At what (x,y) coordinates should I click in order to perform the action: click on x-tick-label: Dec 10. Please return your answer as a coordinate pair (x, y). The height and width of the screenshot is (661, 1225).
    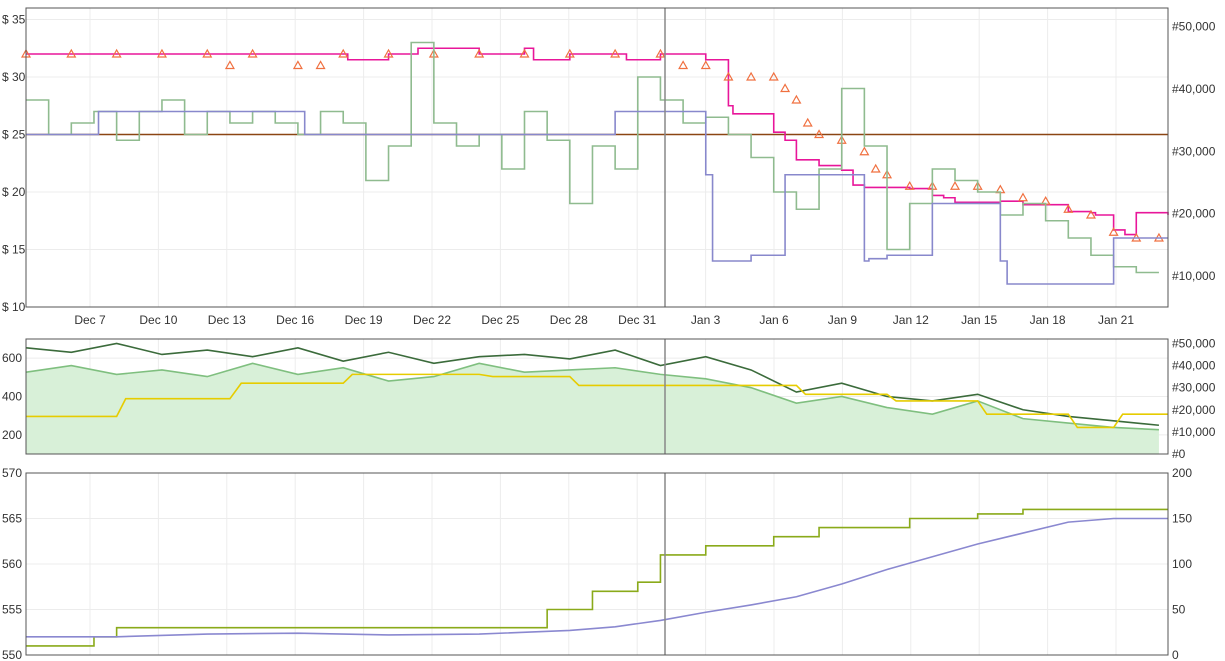
    Looking at the image, I should click on (158, 320).